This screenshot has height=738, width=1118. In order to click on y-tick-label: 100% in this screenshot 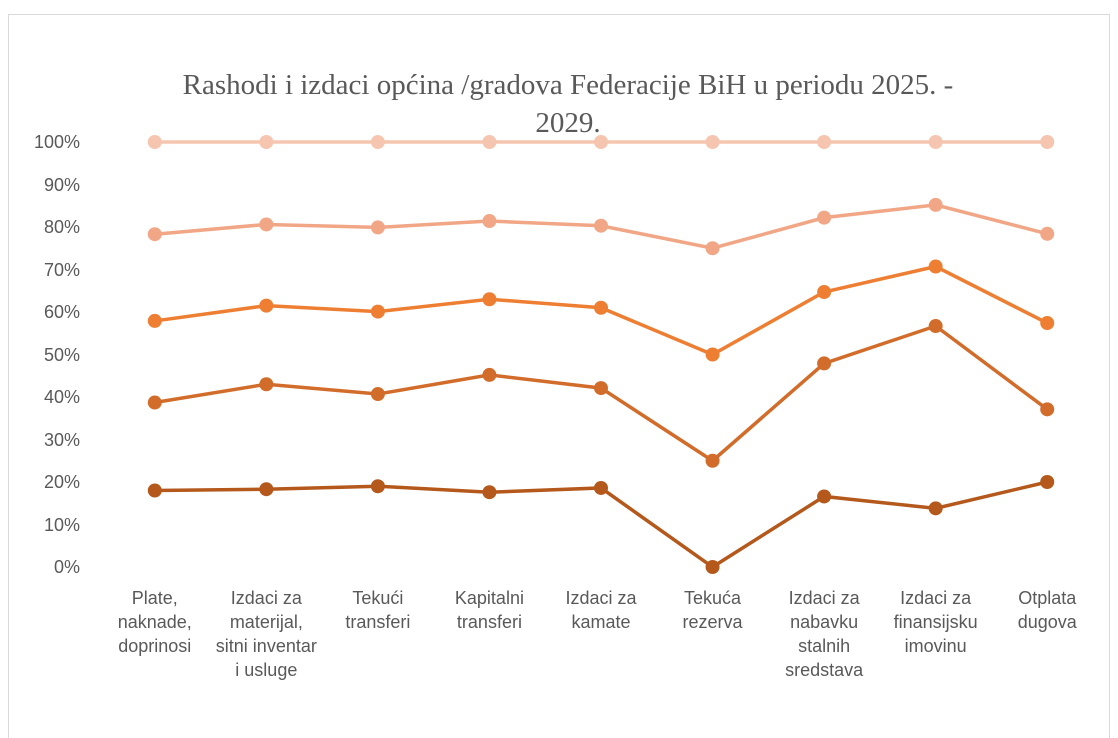, I will do `click(56, 142)`.